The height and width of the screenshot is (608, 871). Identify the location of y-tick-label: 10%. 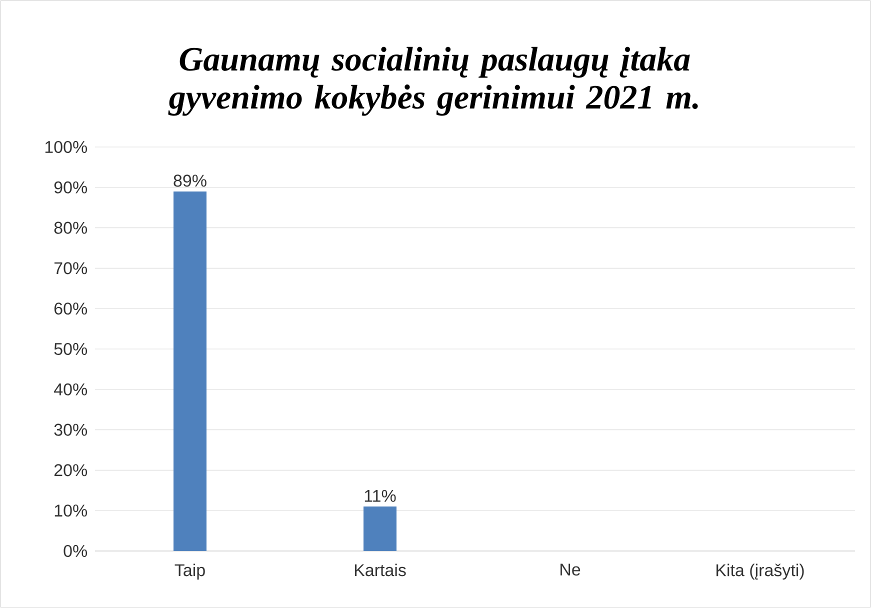
(71, 510).